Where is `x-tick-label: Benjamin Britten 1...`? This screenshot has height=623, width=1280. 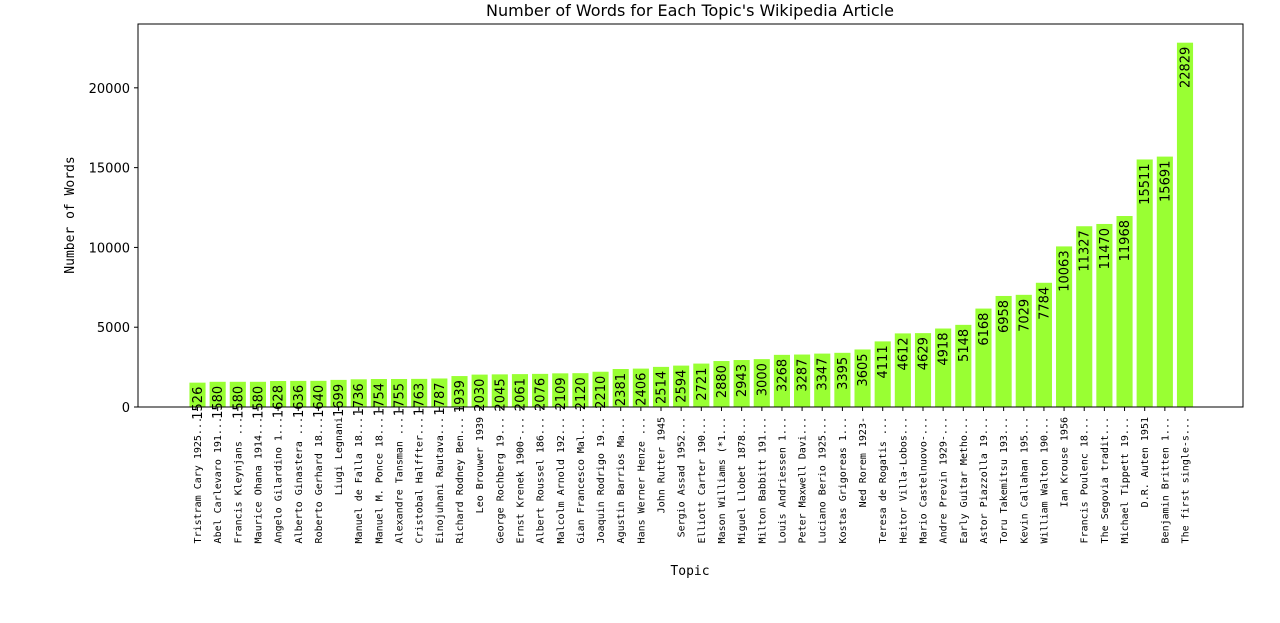
x-tick-label: Benjamin Britten 1... is located at coordinates (1165, 480).